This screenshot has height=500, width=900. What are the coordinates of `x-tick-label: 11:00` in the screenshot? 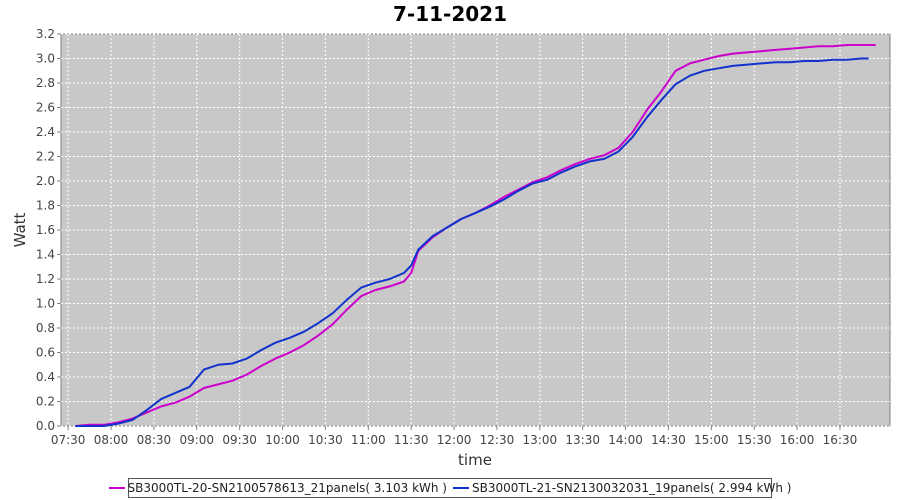 It's located at (368, 440).